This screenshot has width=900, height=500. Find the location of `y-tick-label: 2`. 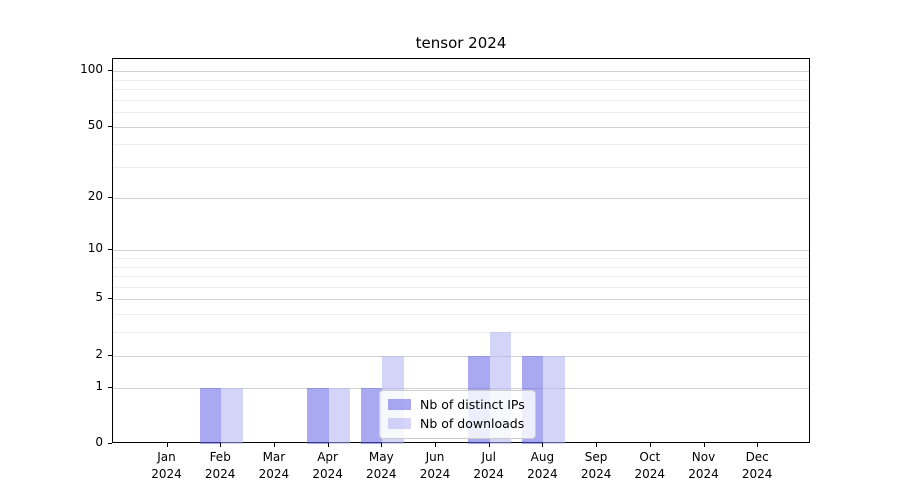

y-tick-label: 2 is located at coordinates (99, 353).